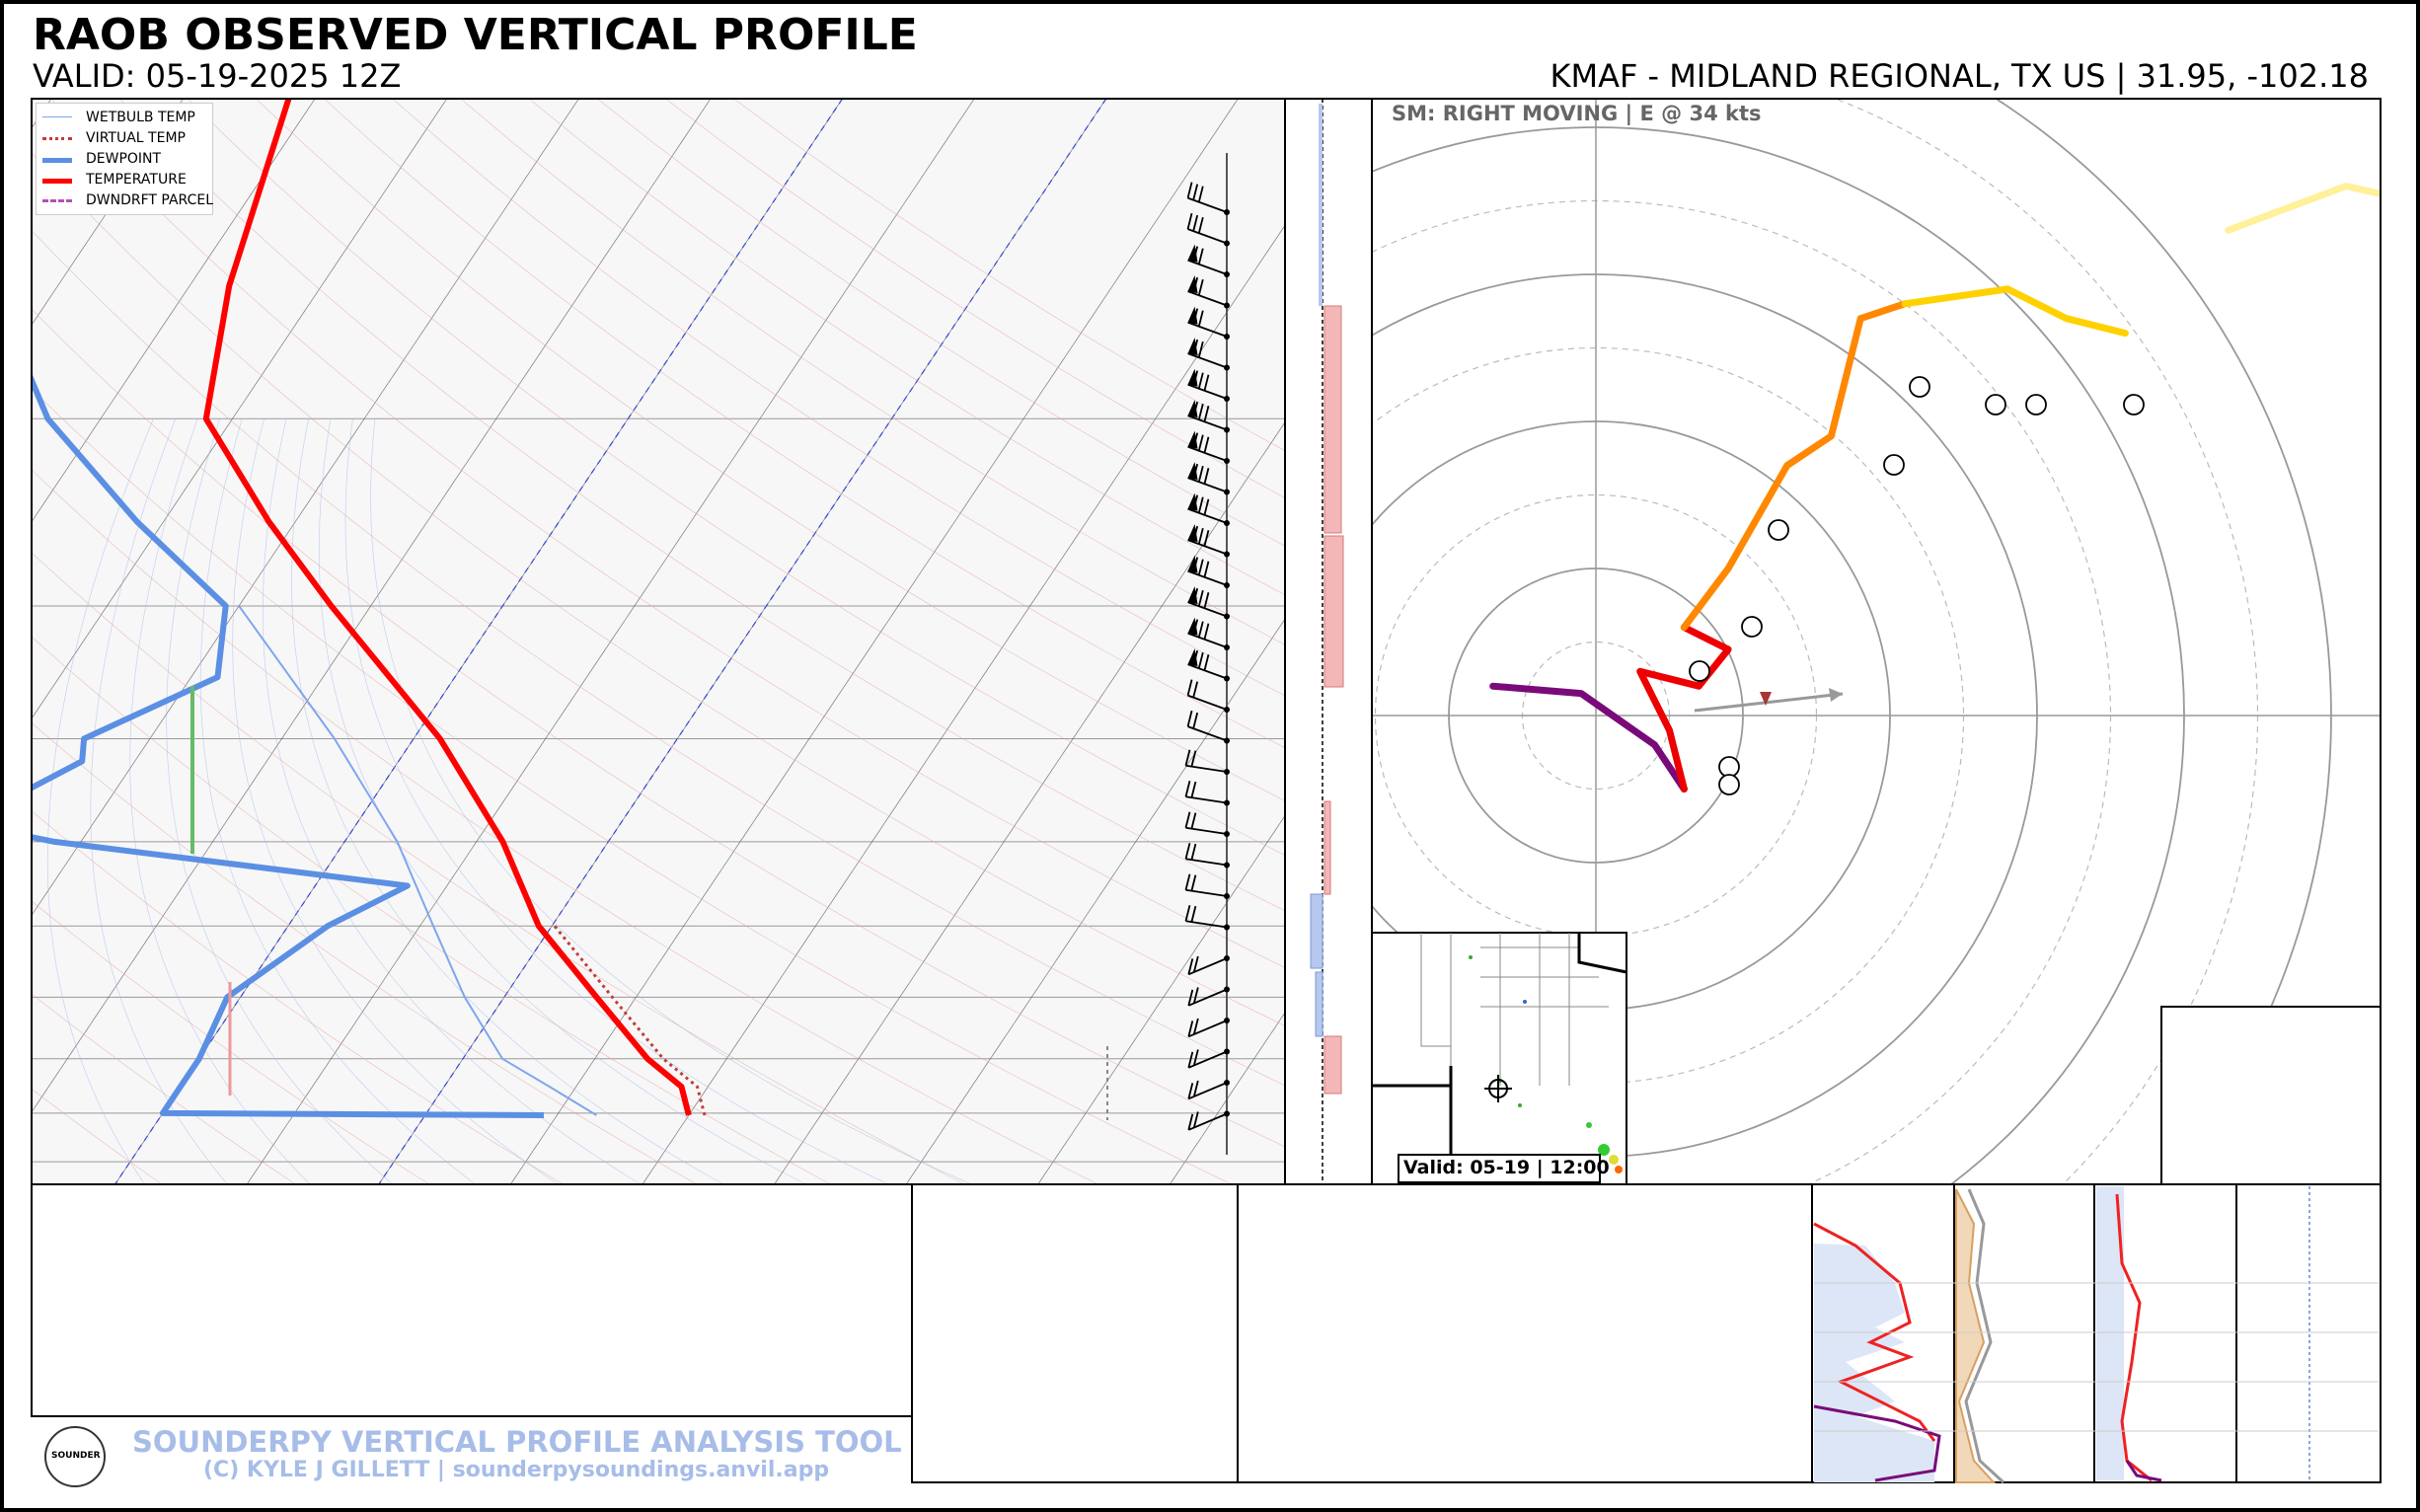 The width and height of the screenshot is (2420, 1512). I want to click on legend-label: DWNDRFT PARCEL, so click(149, 200).